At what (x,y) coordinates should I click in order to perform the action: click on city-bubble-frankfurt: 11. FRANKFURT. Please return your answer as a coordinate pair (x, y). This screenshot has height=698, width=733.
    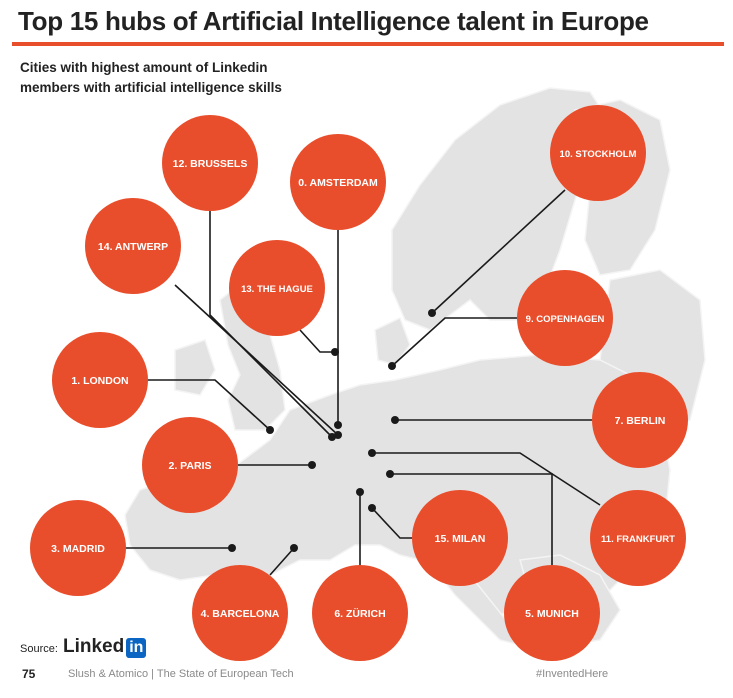
    Looking at the image, I should click on (638, 538).